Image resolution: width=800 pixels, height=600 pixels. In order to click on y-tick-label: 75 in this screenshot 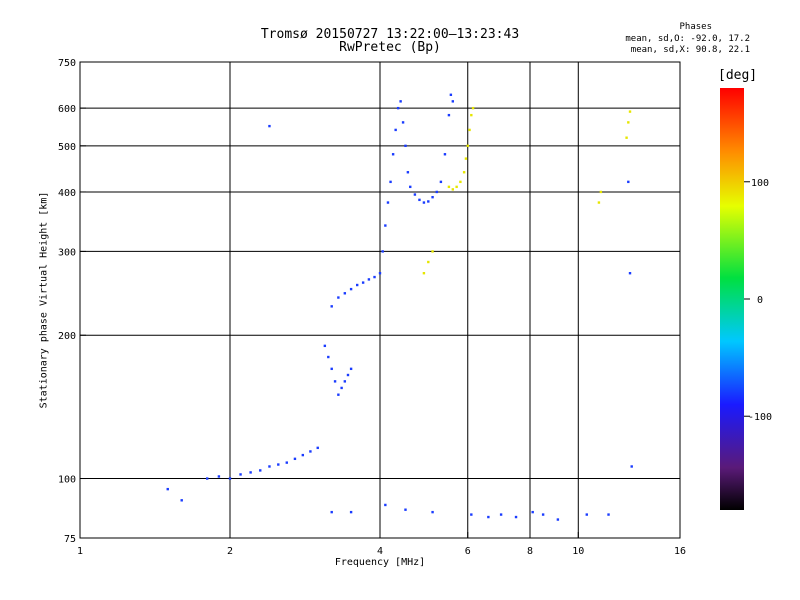, I will do `click(70, 539)`.